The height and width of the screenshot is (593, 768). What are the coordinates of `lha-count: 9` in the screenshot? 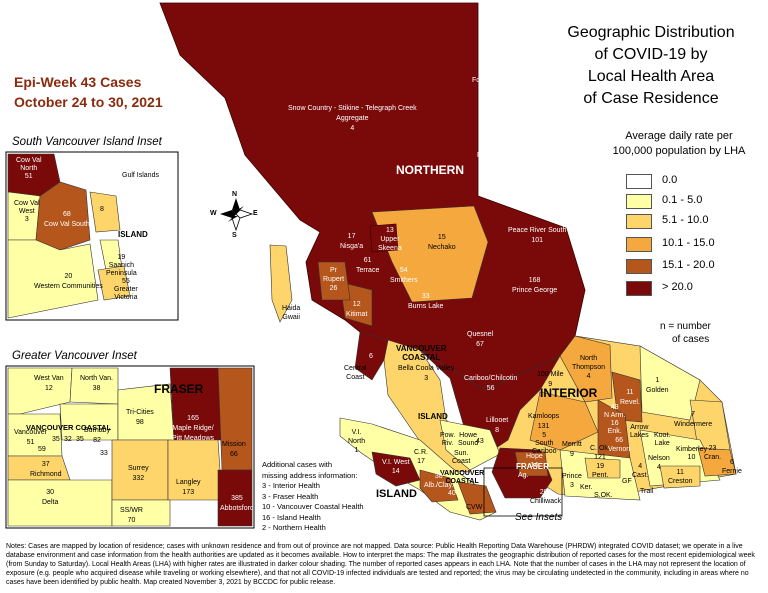 It's located at (571, 454).